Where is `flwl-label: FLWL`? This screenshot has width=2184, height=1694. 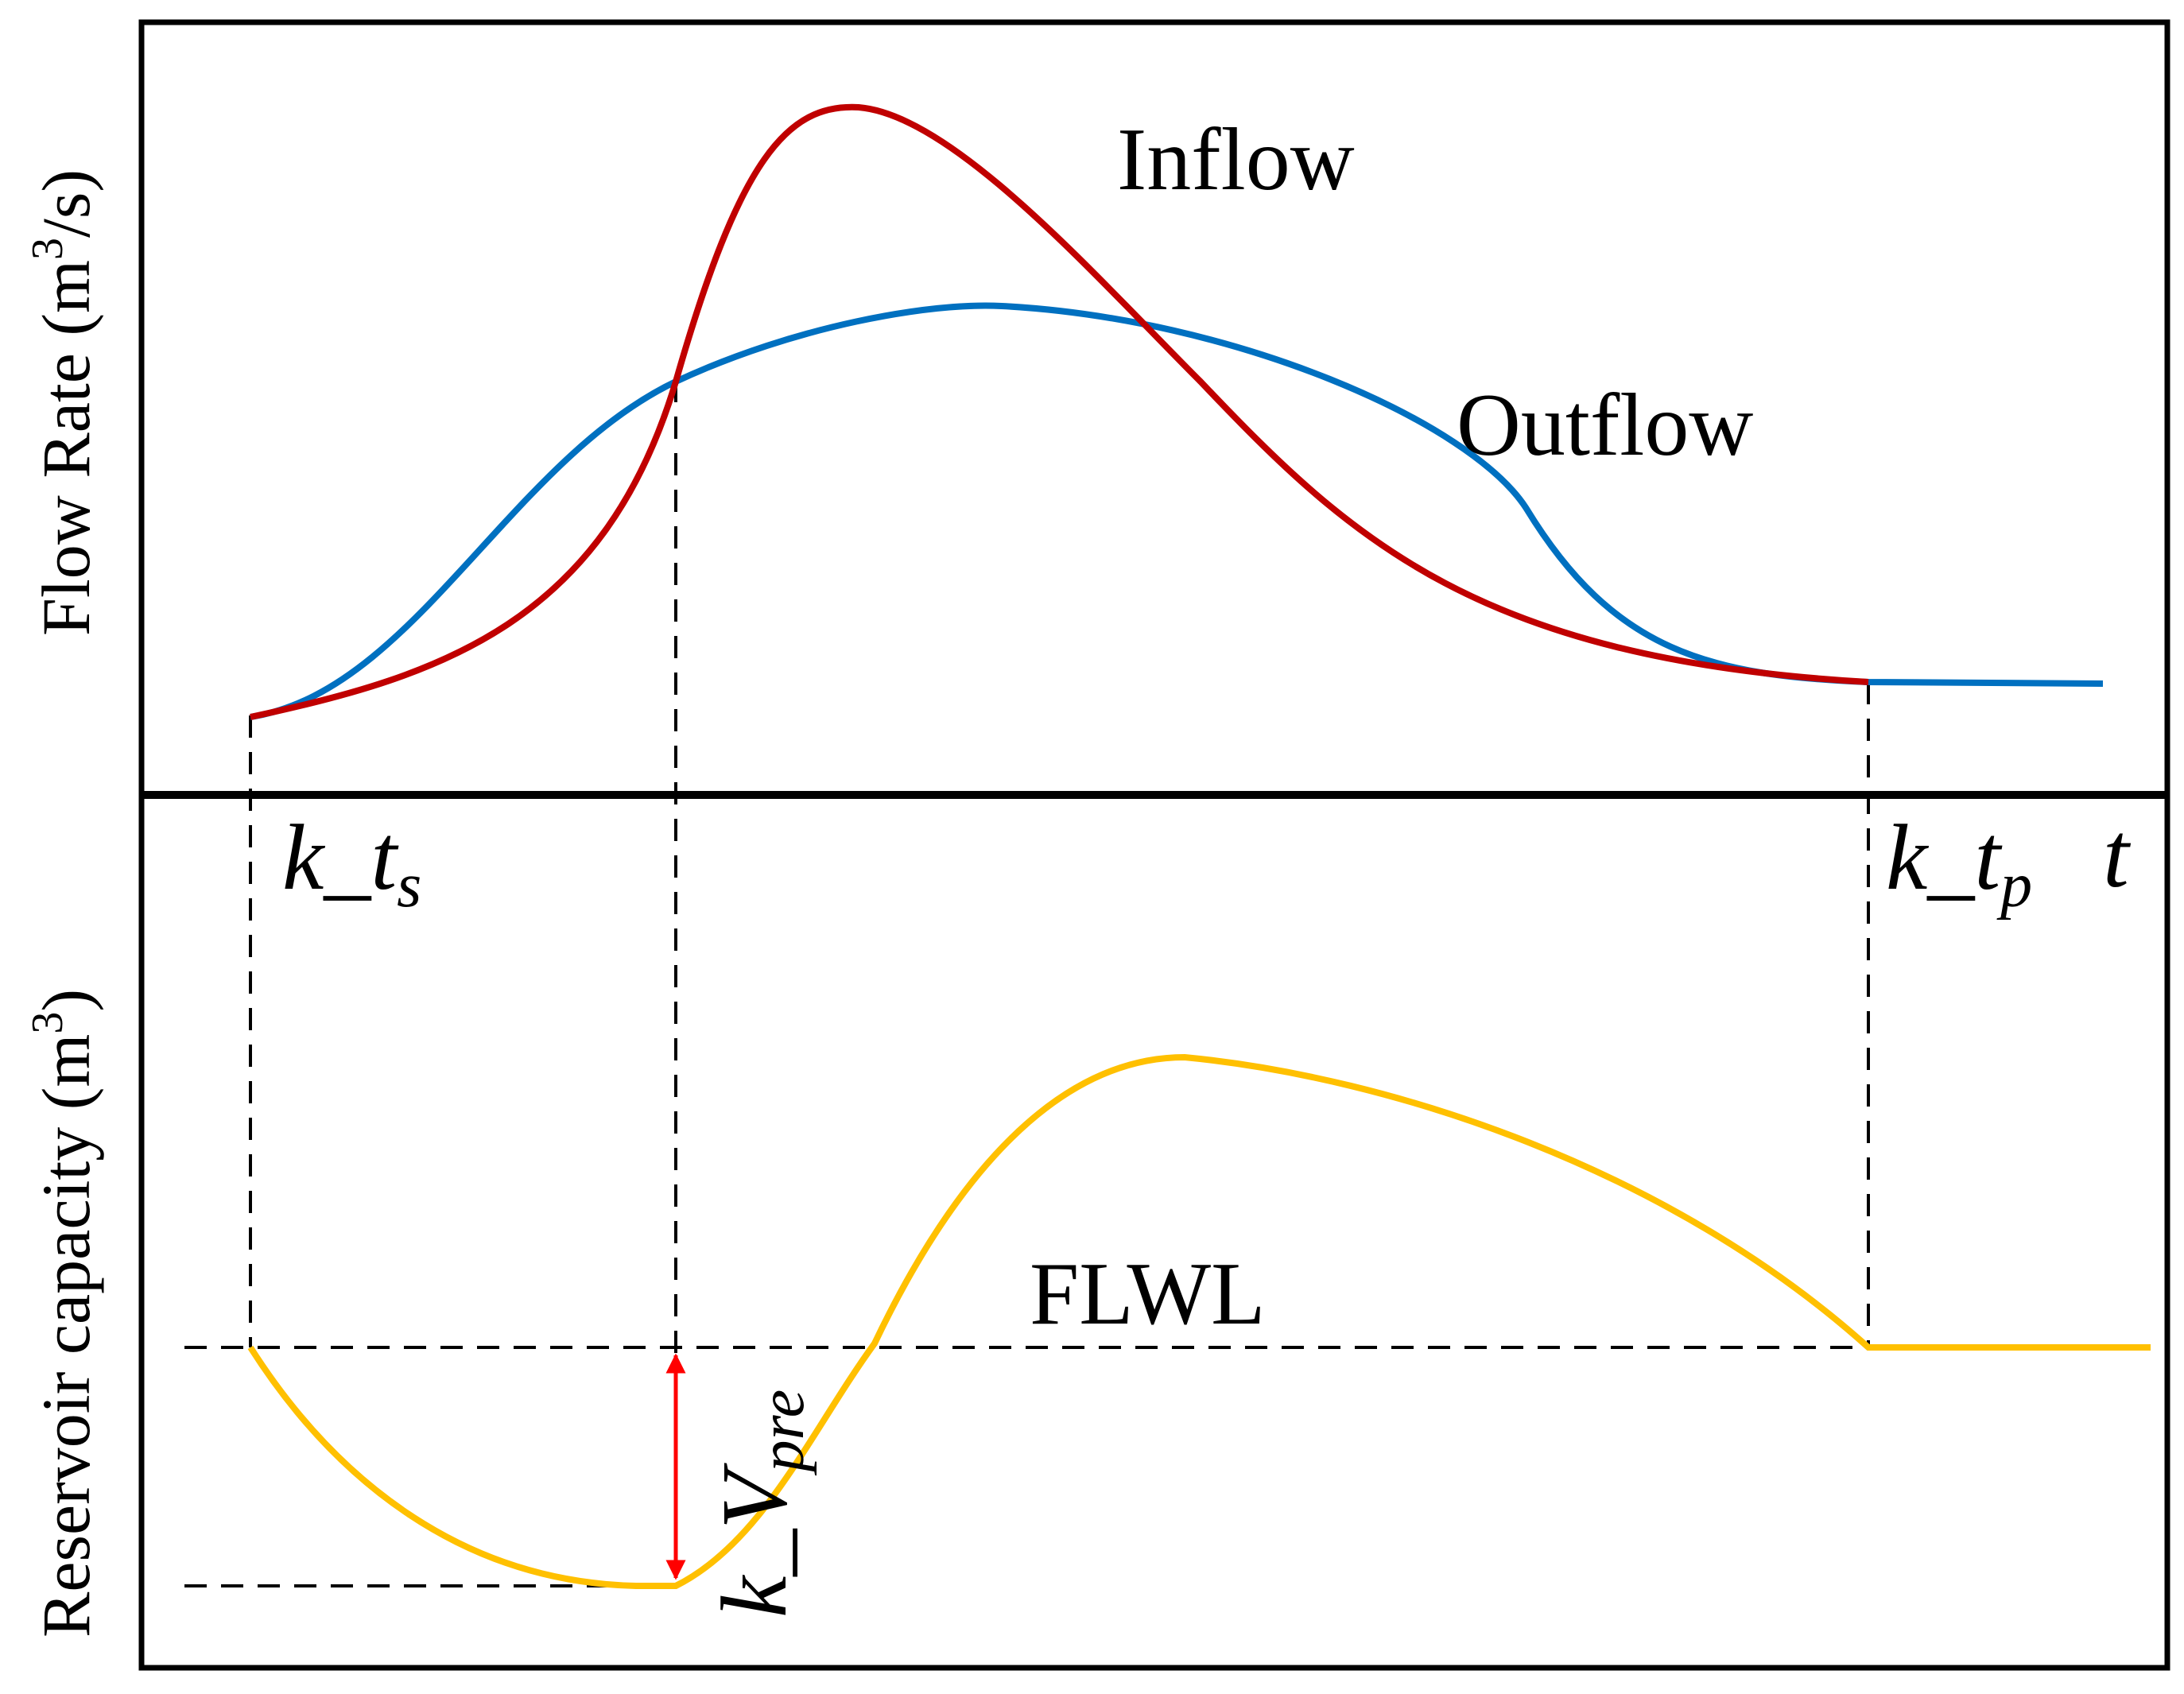
flwl-label: FLWL is located at coordinates (1148, 1294).